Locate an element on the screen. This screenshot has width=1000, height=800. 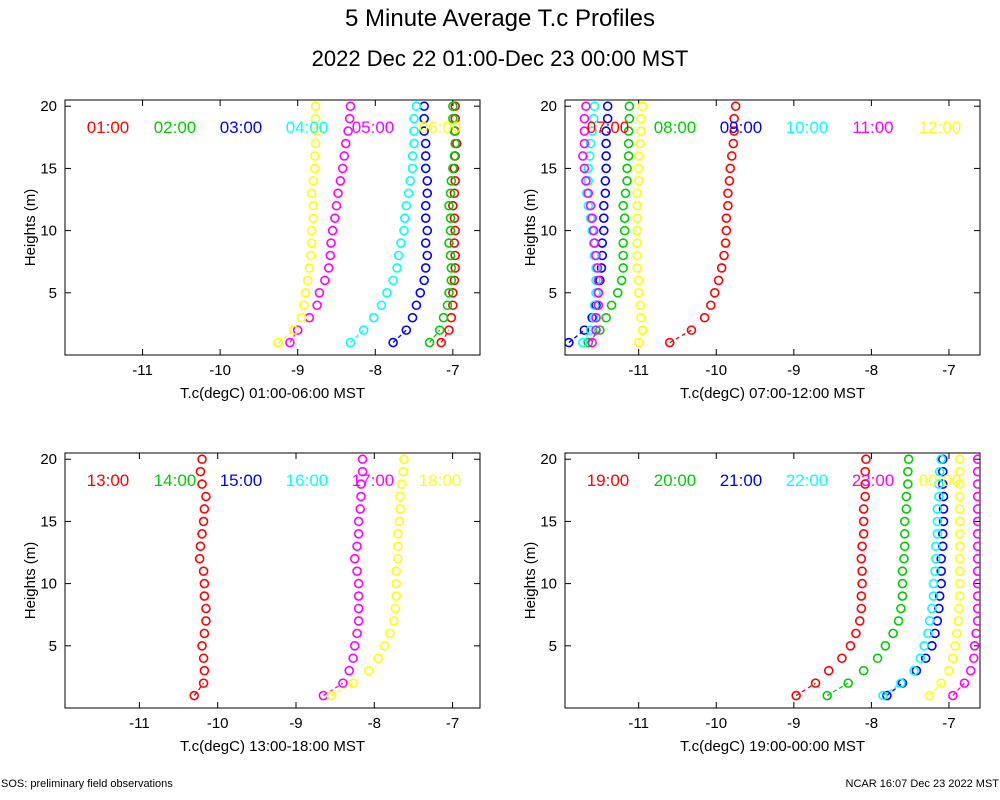
legend-label: 13:00 is located at coordinates (108, 480).